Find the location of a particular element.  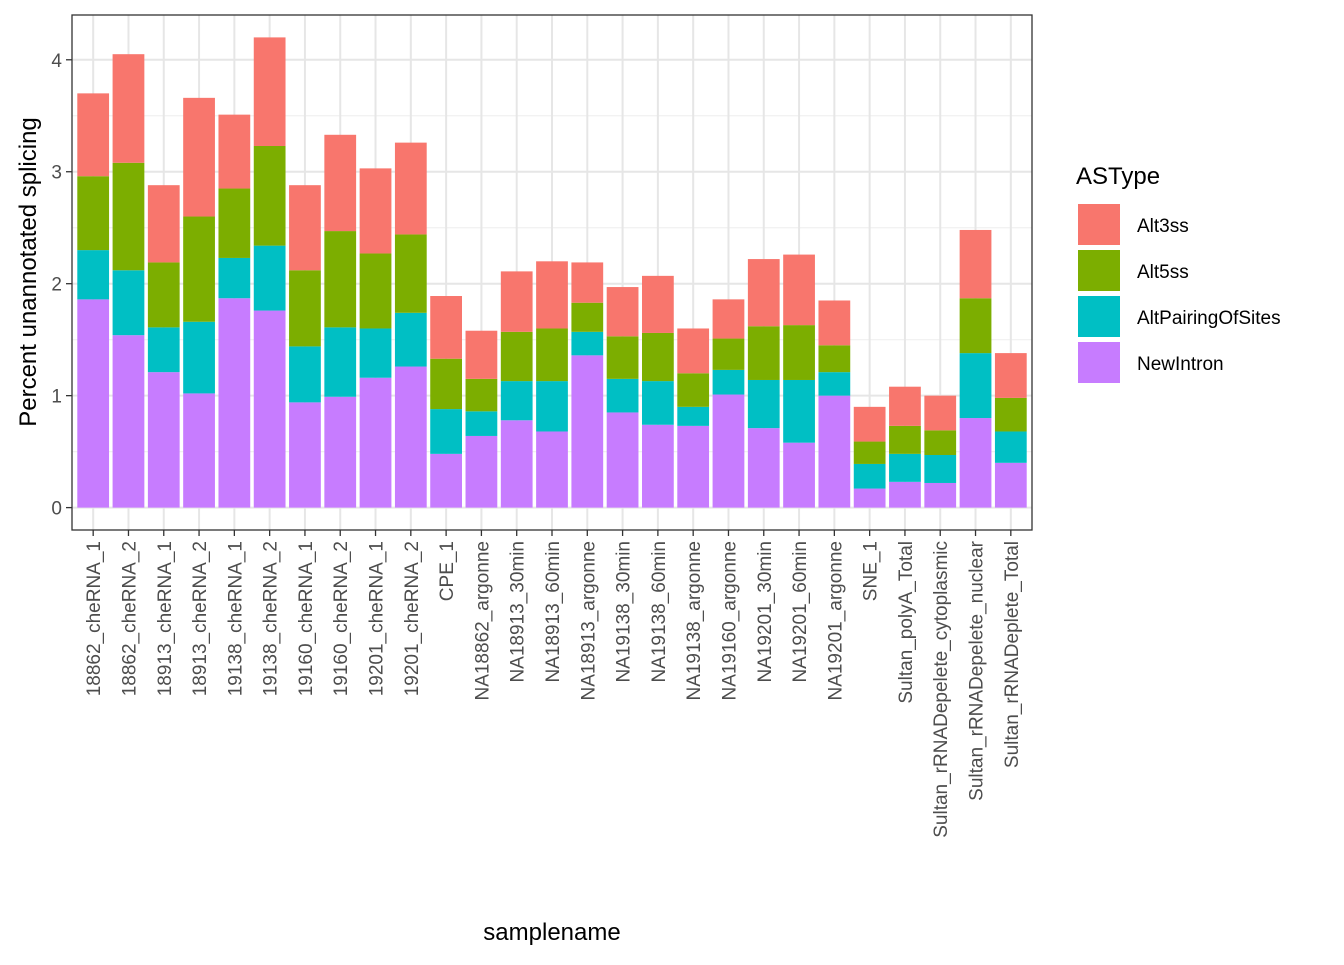

legend-label: Alt3ss is located at coordinates (1163, 226).